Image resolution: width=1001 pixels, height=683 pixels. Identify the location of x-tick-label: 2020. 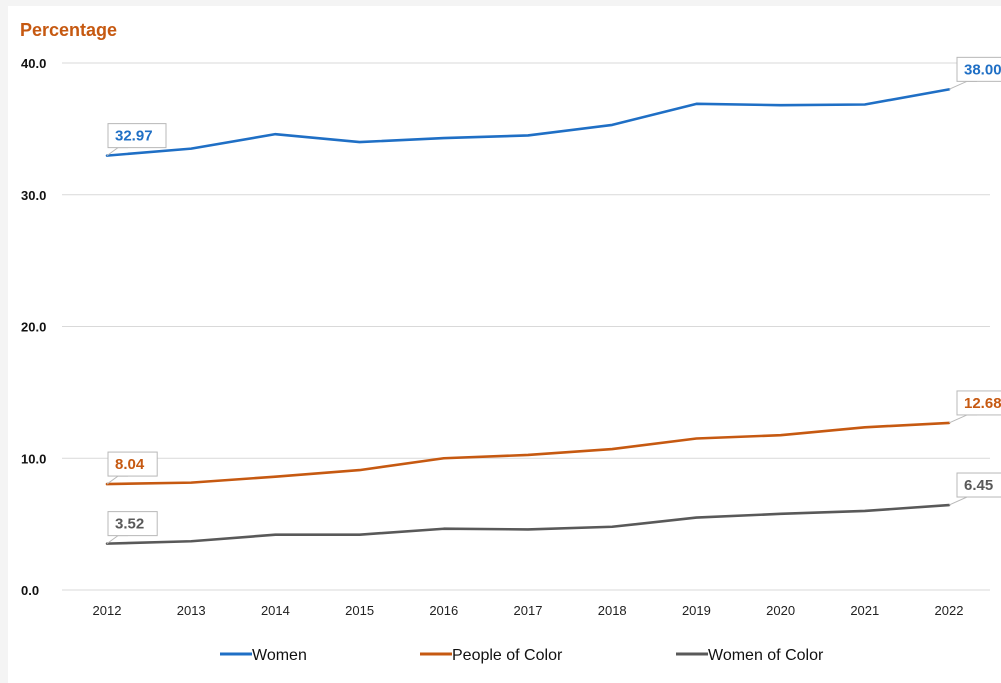
(780, 610).